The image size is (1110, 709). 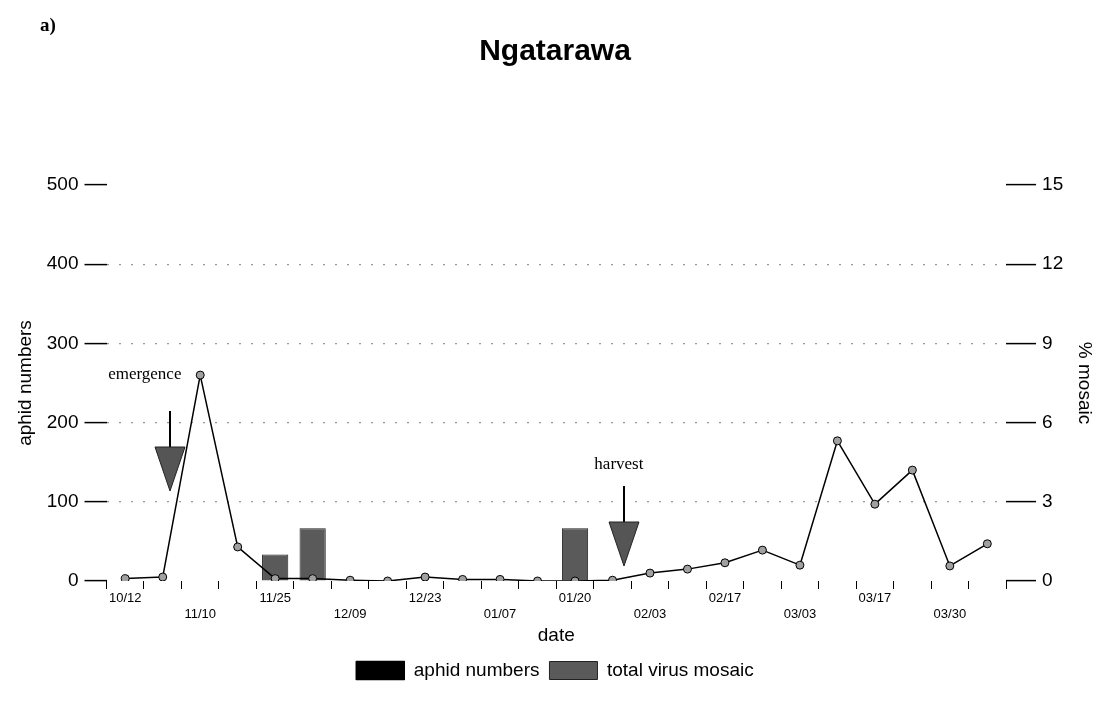 What do you see at coordinates (476, 669) in the screenshot?
I see `legend-label: aphid numbers` at bounding box center [476, 669].